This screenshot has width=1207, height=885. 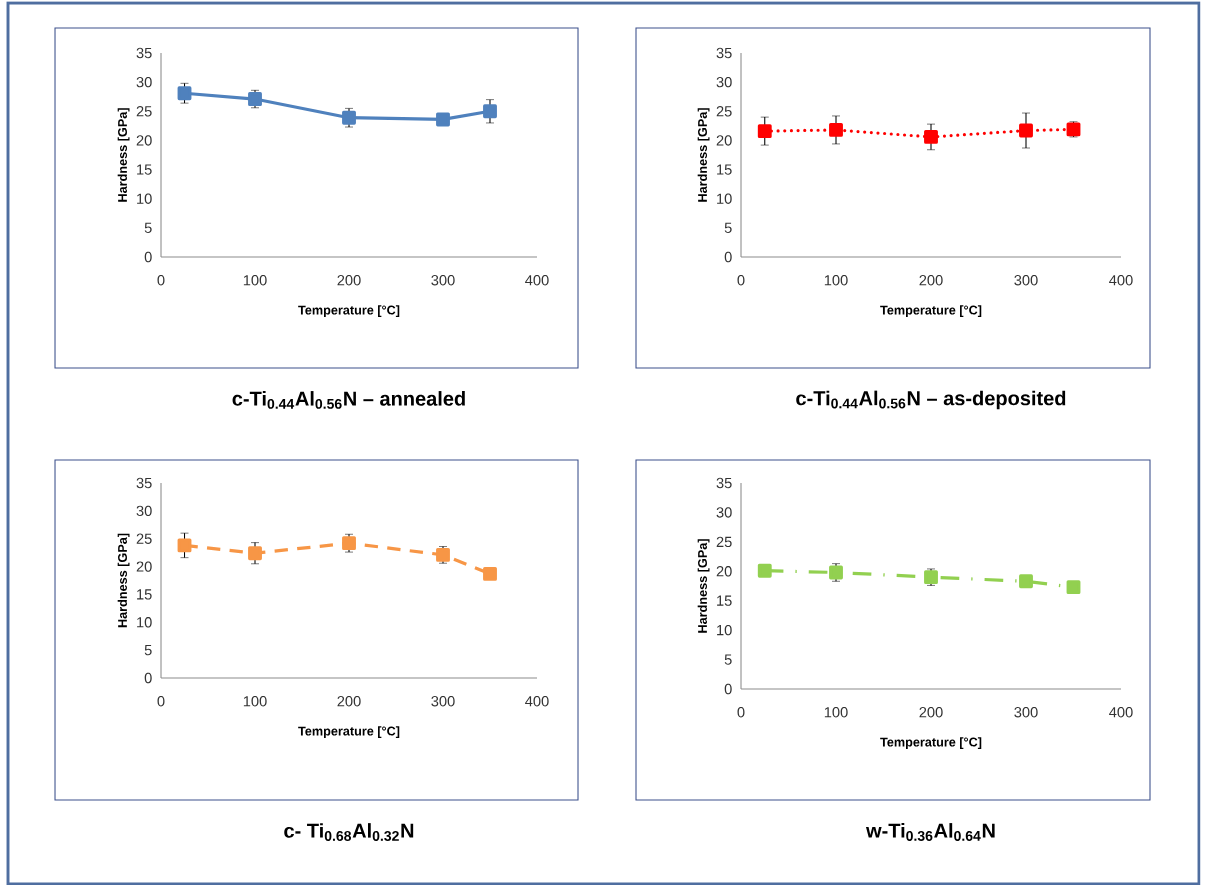 I want to click on text: w-Ti$_{0.36}$Al$_{0.64}$N, so click(x=930, y=832).